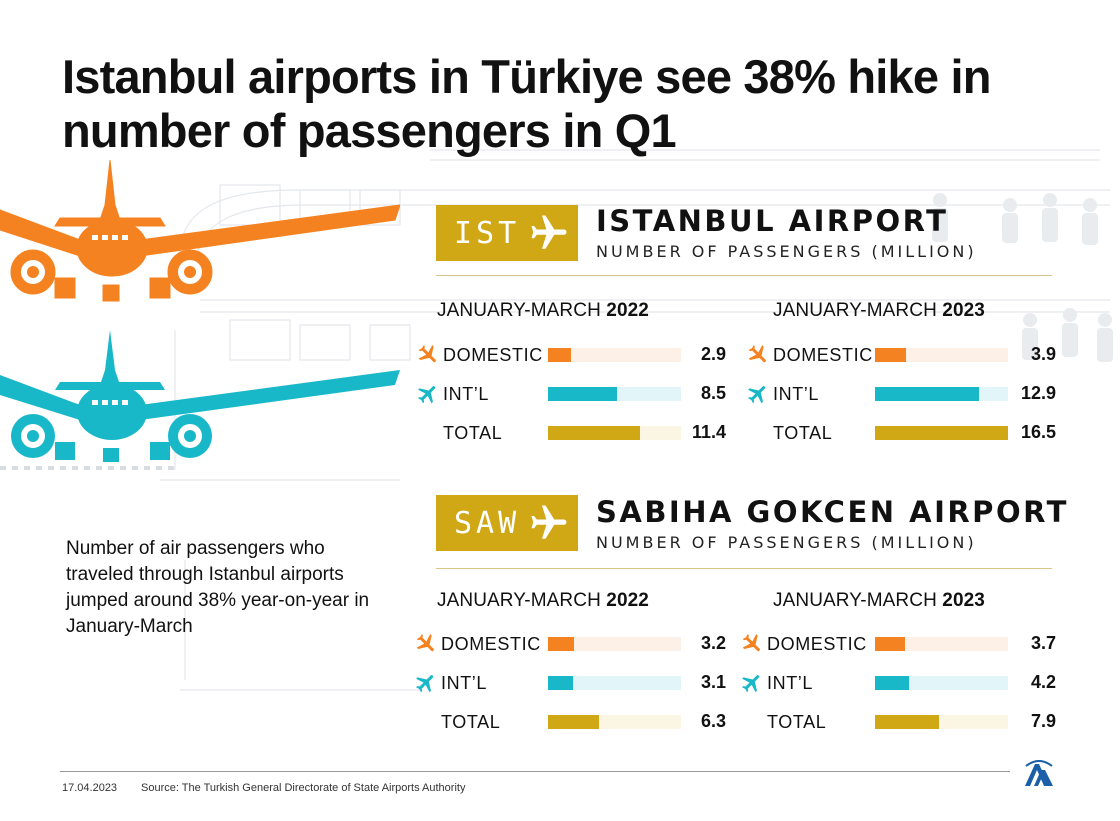 The height and width of the screenshot is (821, 1120). Describe the element at coordinates (708, 432) in the screenshot. I see `value-label: 11.4` at that location.